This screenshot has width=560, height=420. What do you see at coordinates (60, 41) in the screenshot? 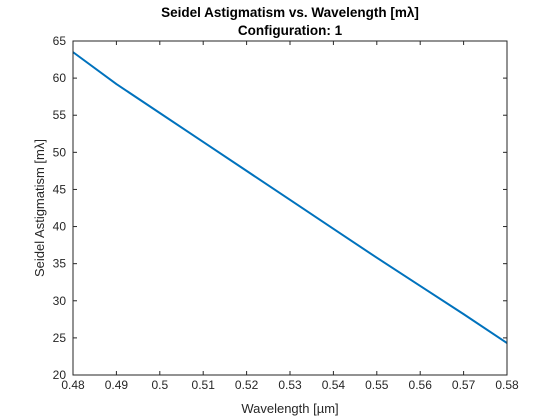
I see `y-tick-label: 65` at bounding box center [60, 41].